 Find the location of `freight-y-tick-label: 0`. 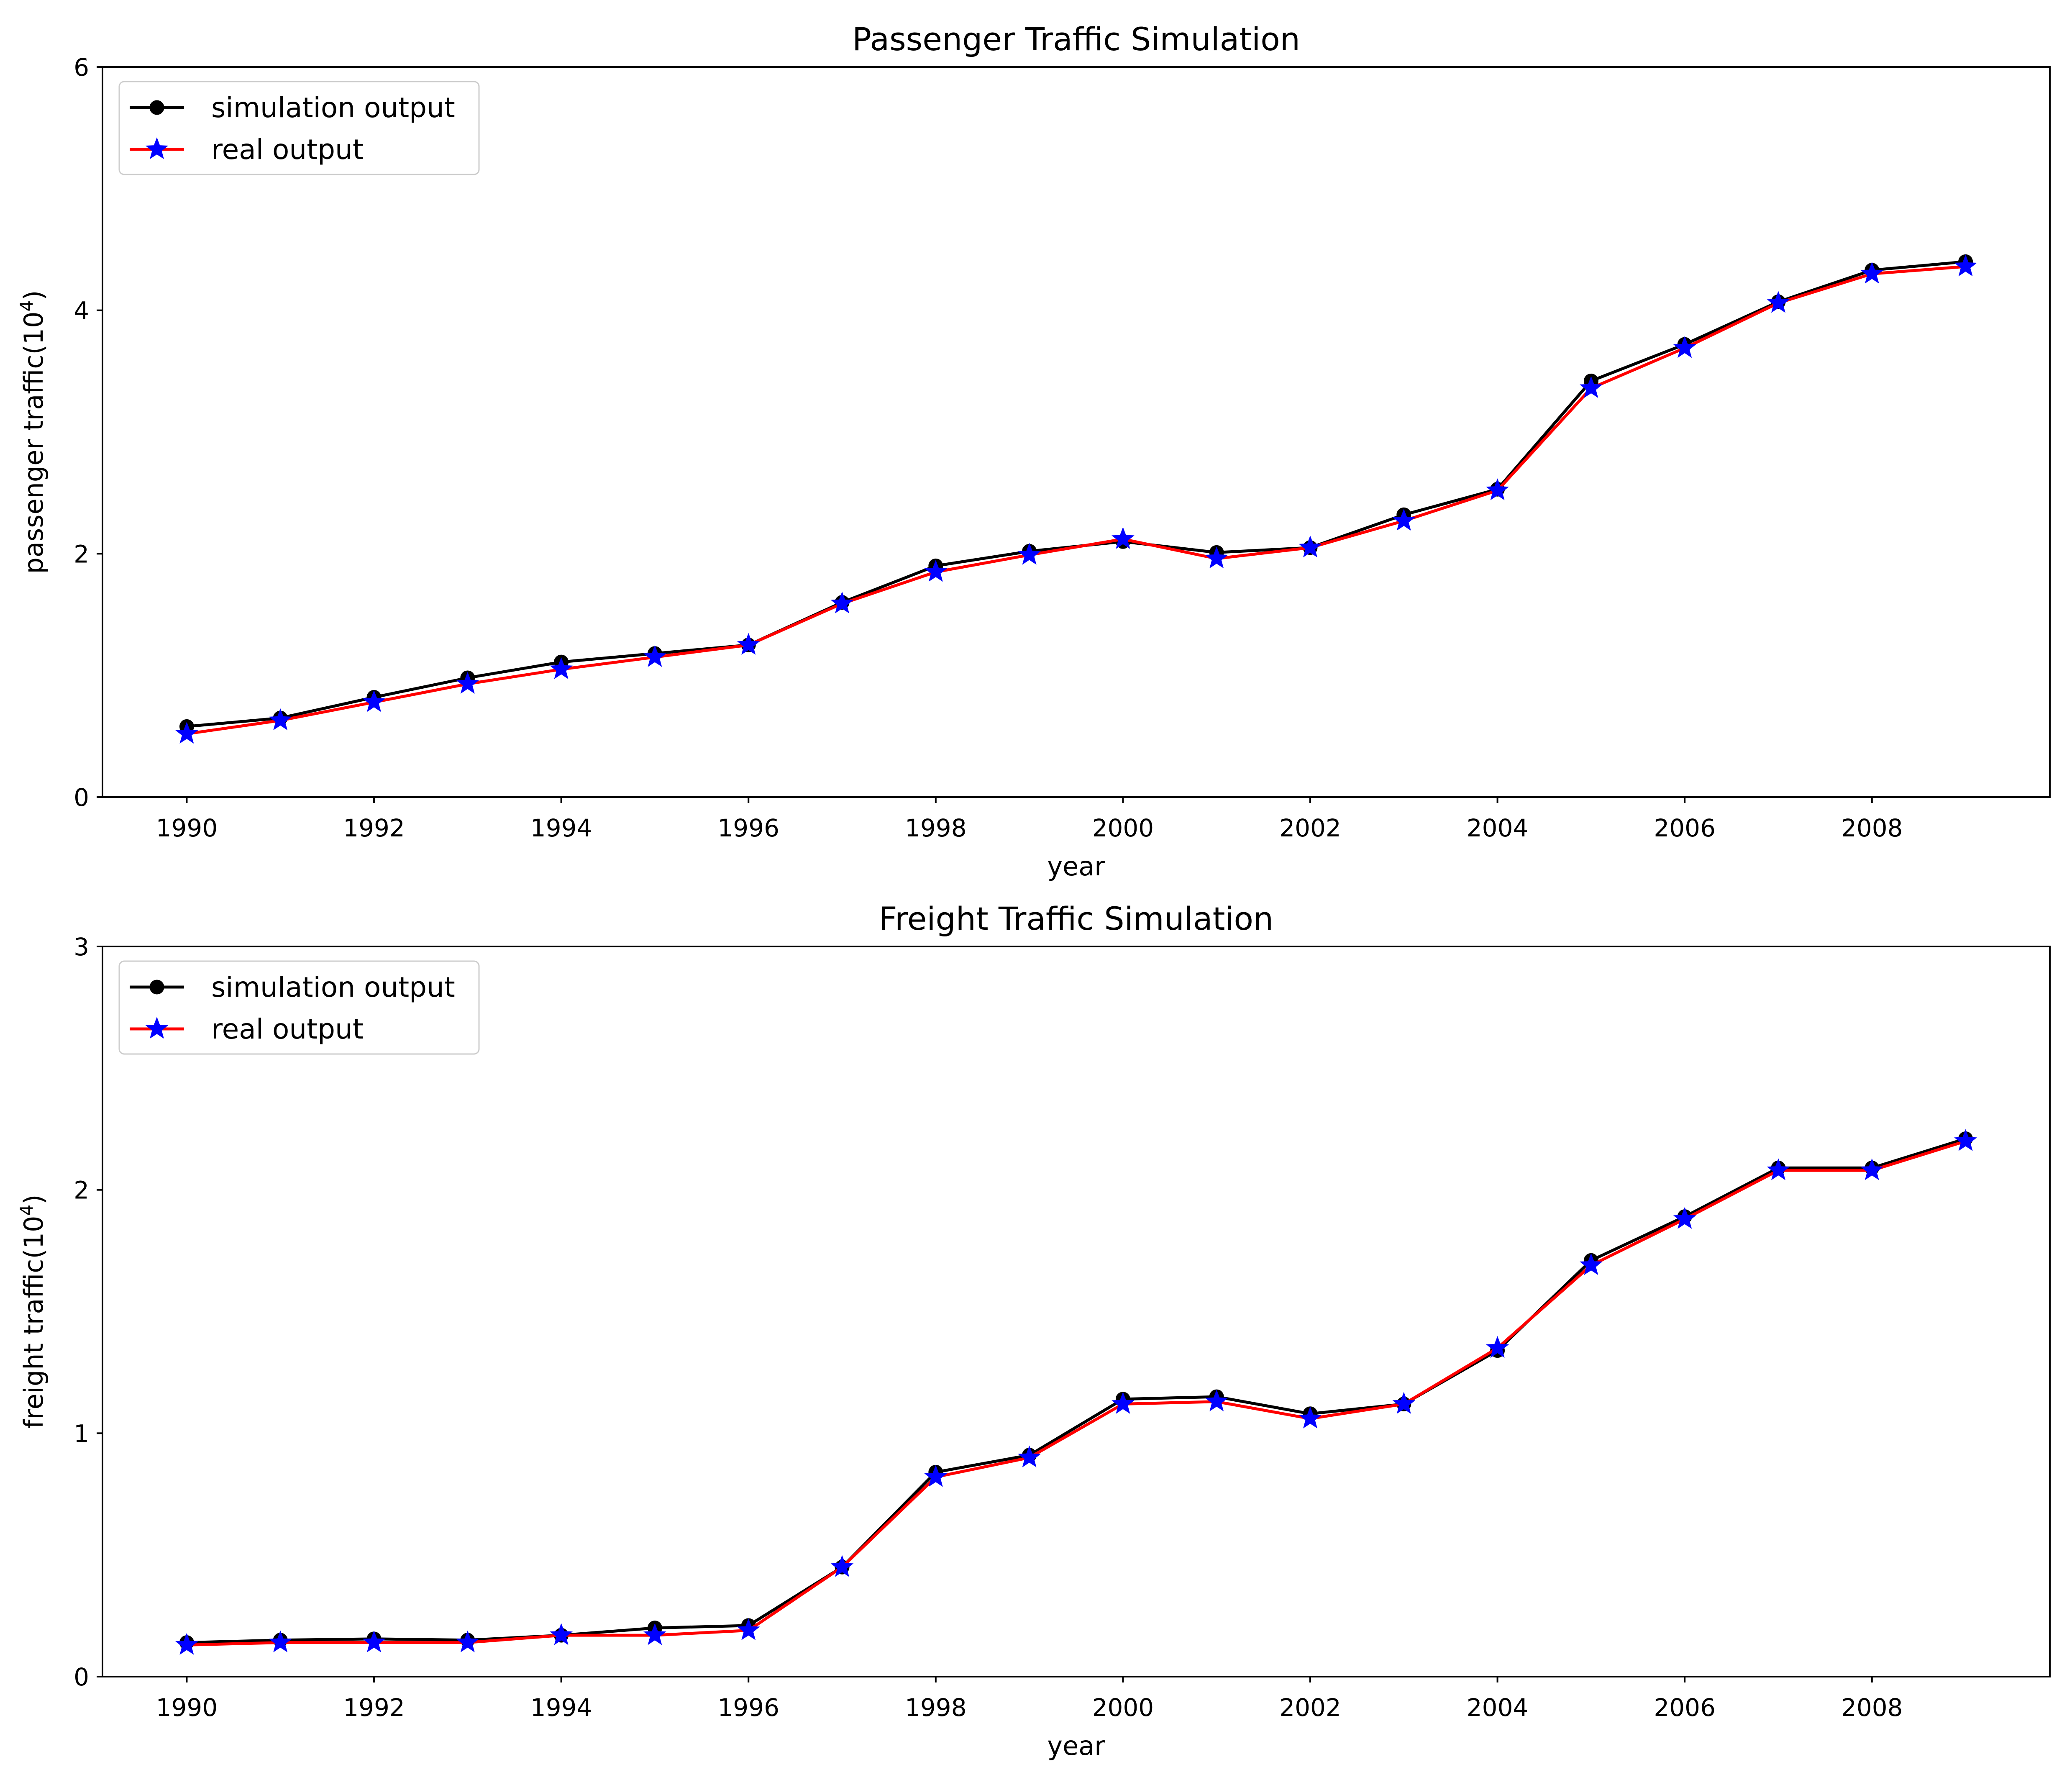

freight-y-tick-label: 0 is located at coordinates (81, 1677).